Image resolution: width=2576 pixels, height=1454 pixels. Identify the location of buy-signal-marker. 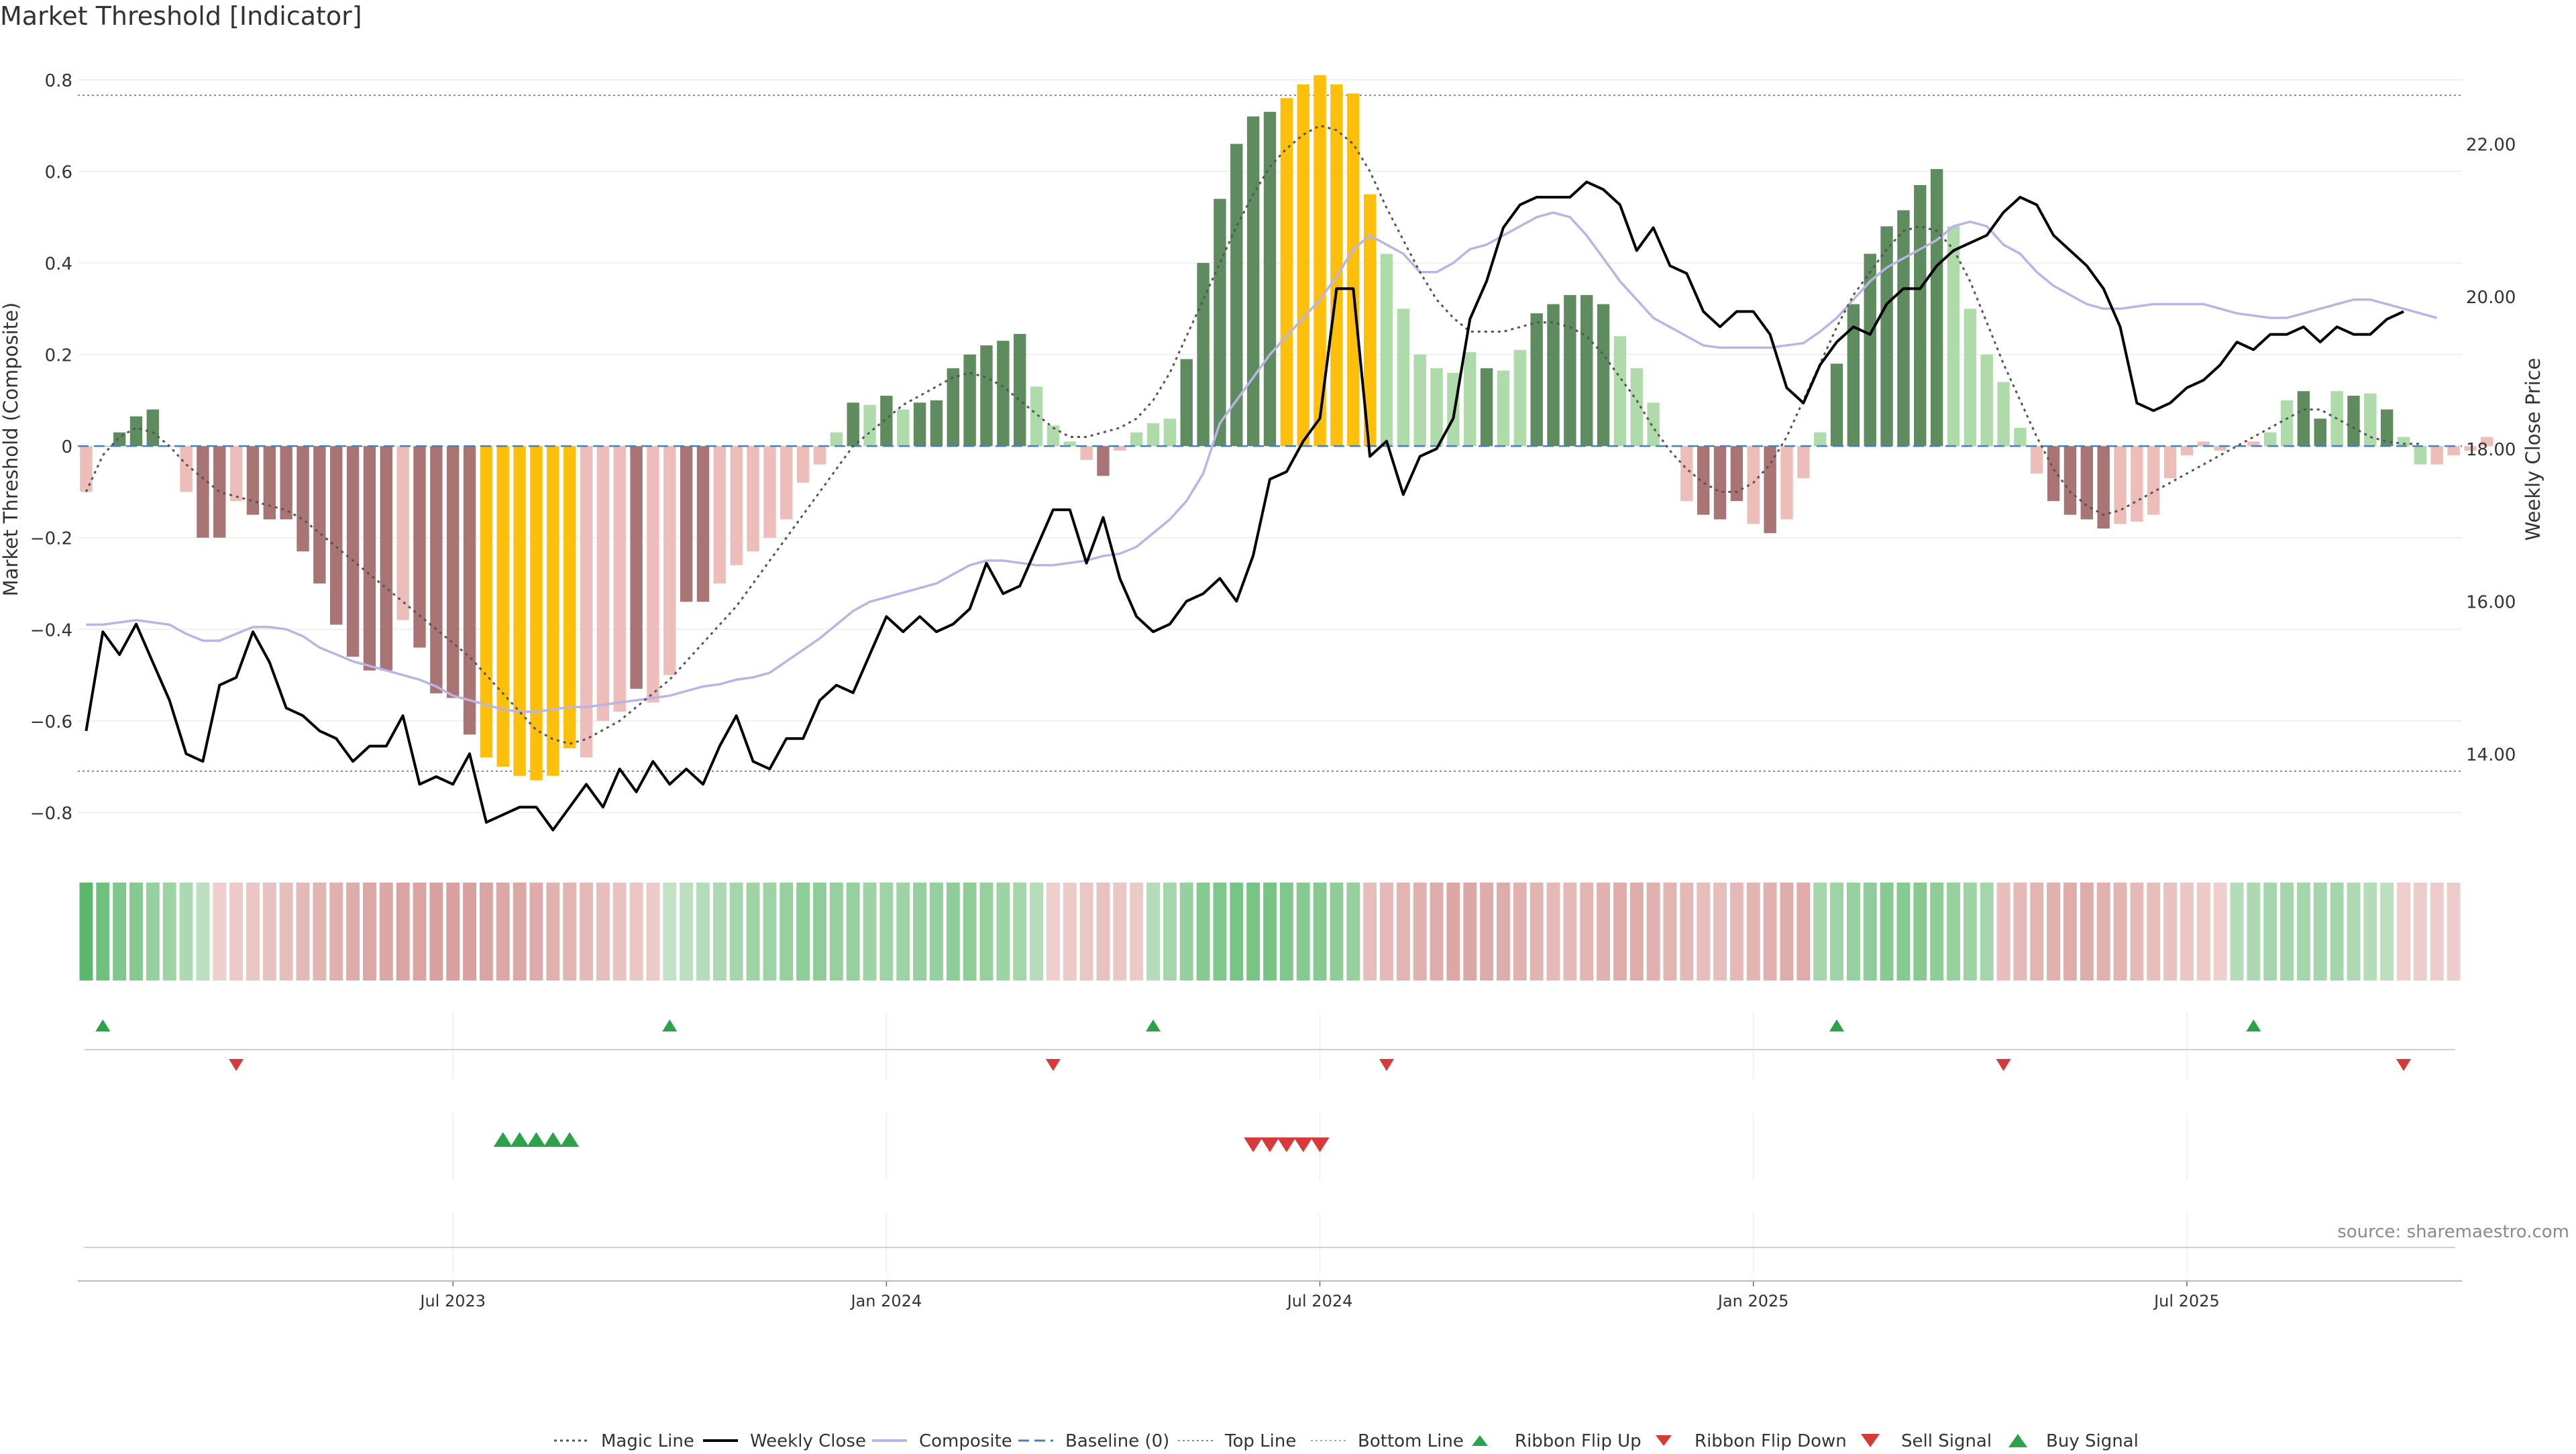
(553, 1139).